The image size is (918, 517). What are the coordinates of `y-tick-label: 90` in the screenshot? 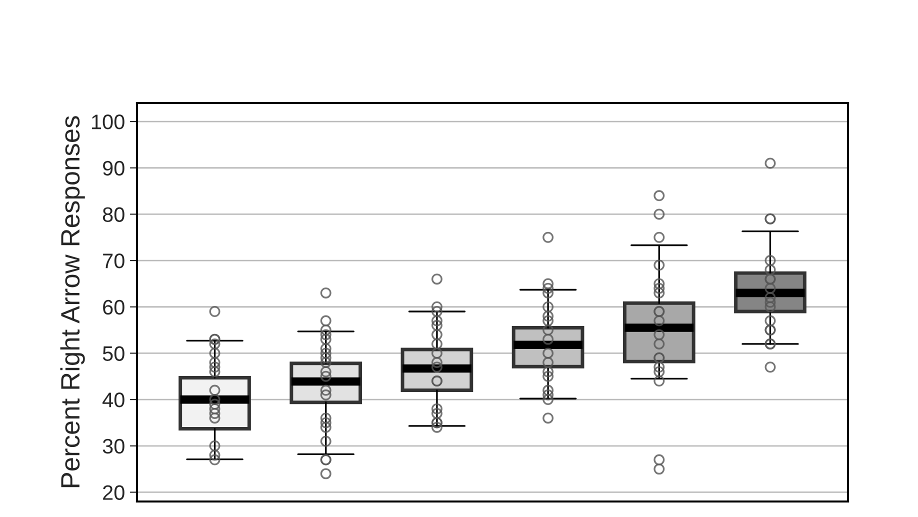 It's located at (113, 168).